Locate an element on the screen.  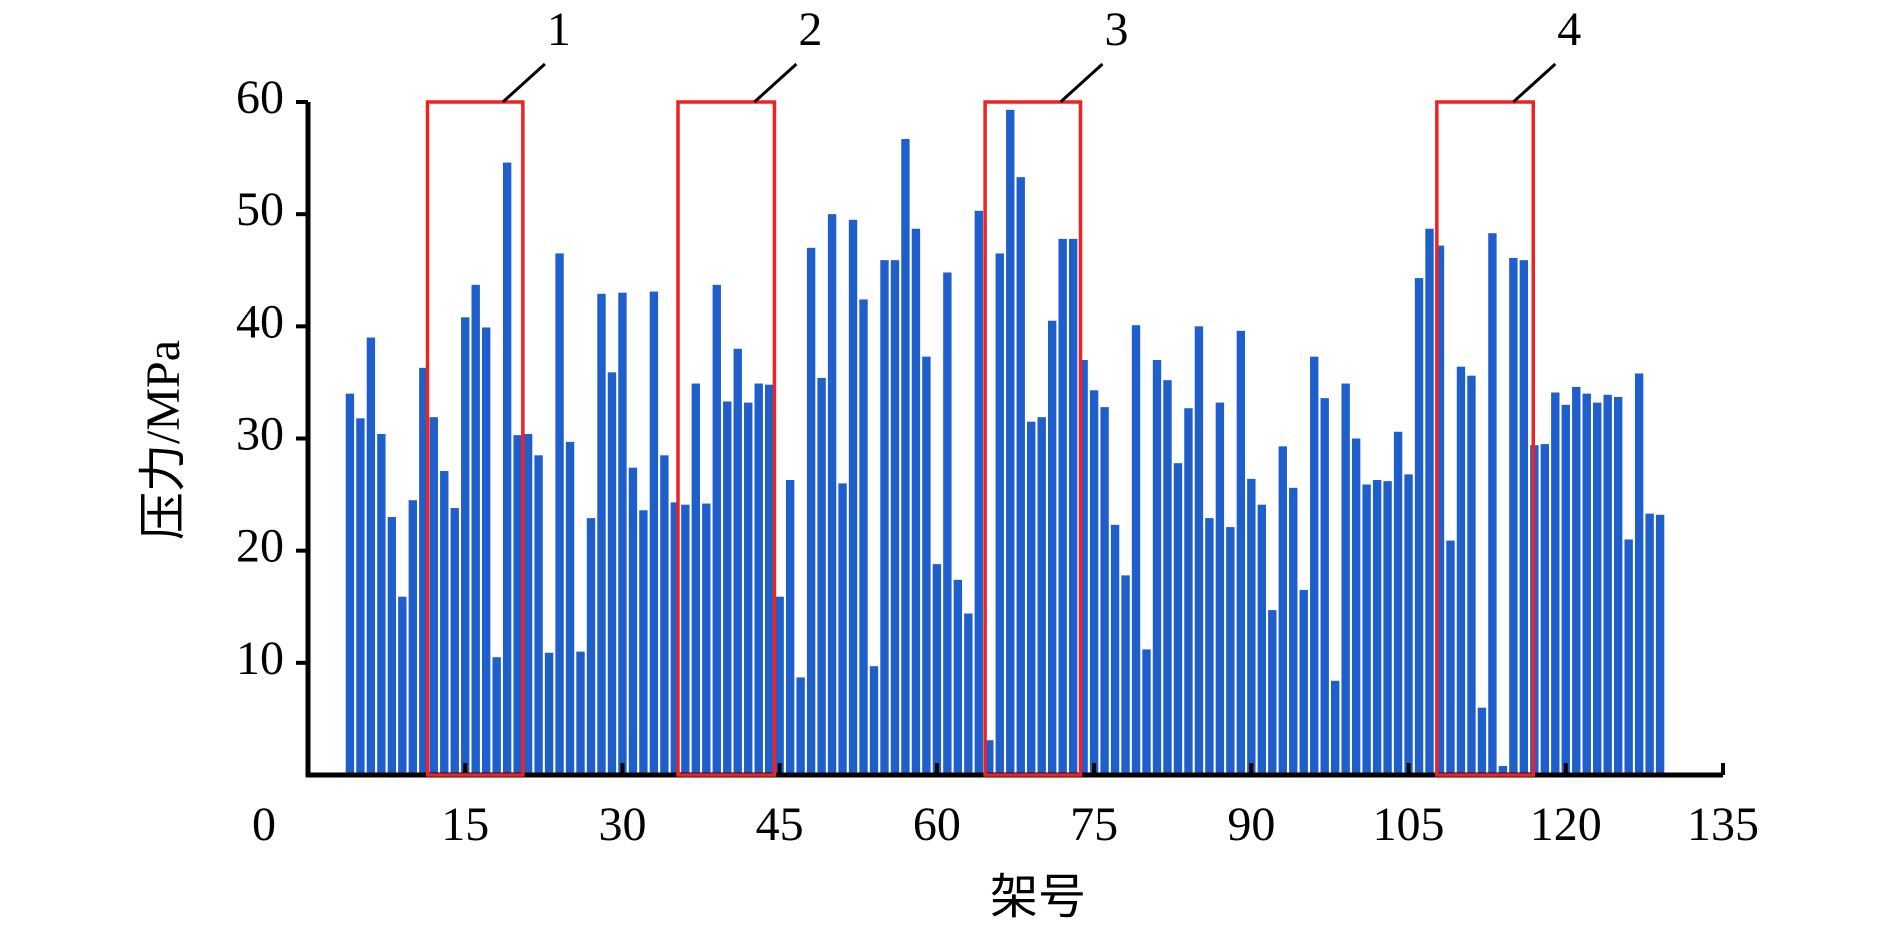
x-tick-label: 90 is located at coordinates (1251, 824).